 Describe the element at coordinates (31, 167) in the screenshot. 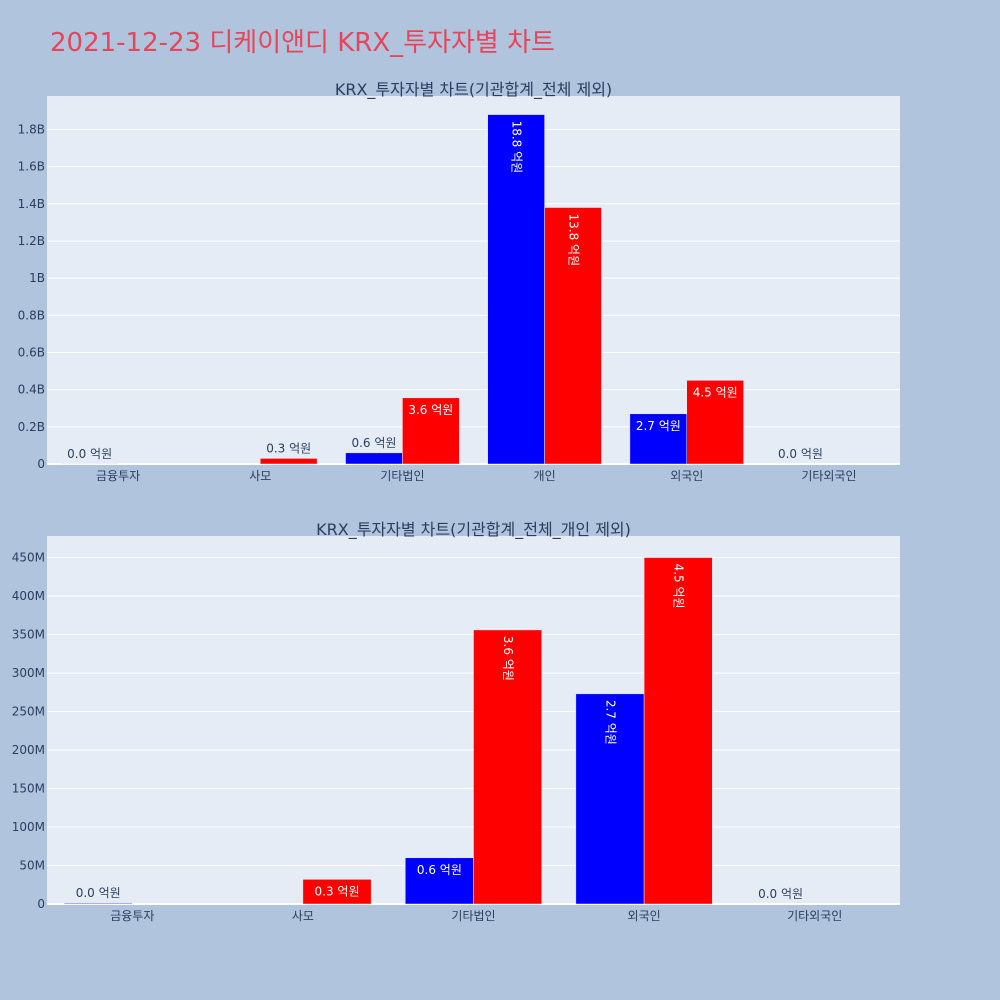

I see `y-tick-label: 1.6B` at that location.